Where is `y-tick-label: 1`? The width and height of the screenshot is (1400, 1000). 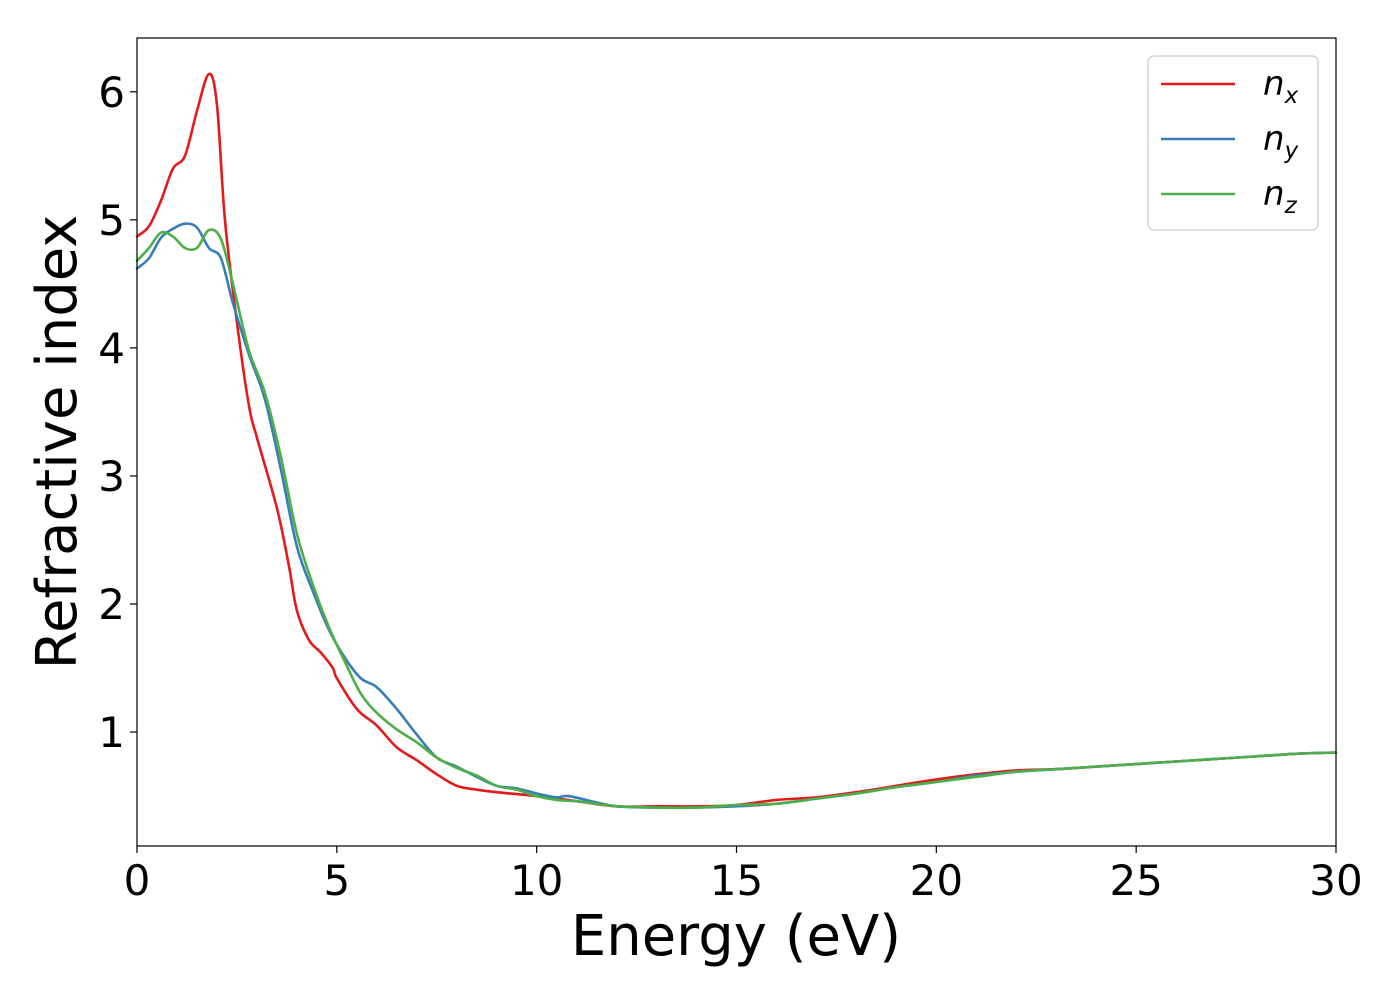 y-tick-label: 1 is located at coordinates (111, 732).